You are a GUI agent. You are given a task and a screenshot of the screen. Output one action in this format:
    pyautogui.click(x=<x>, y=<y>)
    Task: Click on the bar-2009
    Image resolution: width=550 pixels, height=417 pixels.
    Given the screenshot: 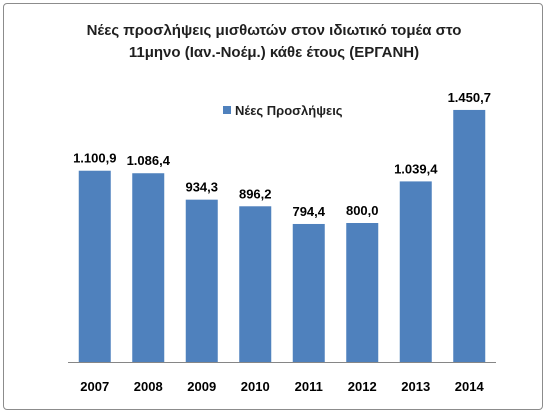 What is the action you would take?
    pyautogui.click(x=201, y=280)
    